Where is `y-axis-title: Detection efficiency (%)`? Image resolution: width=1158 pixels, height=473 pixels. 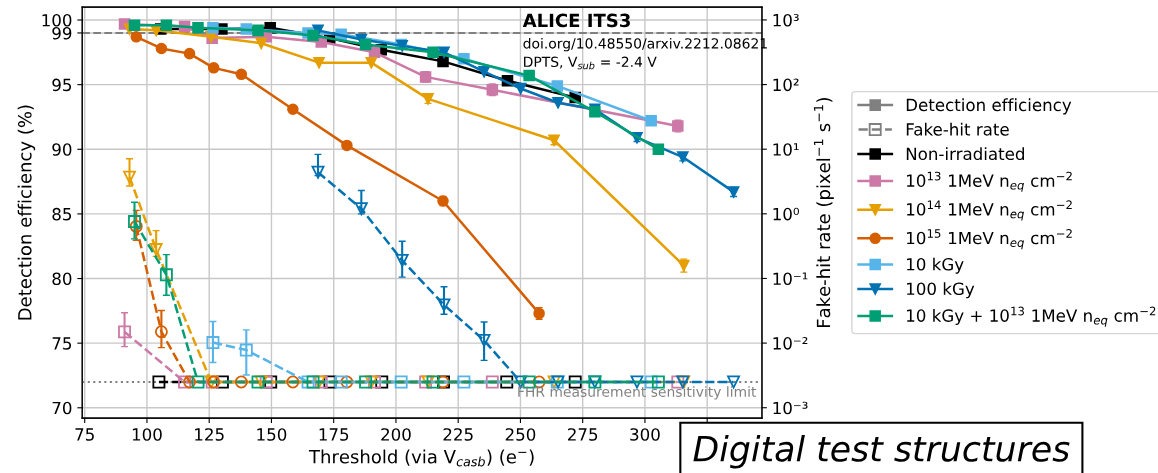
y-axis-title: Detection efficiency (%) is located at coordinates (26, 212).